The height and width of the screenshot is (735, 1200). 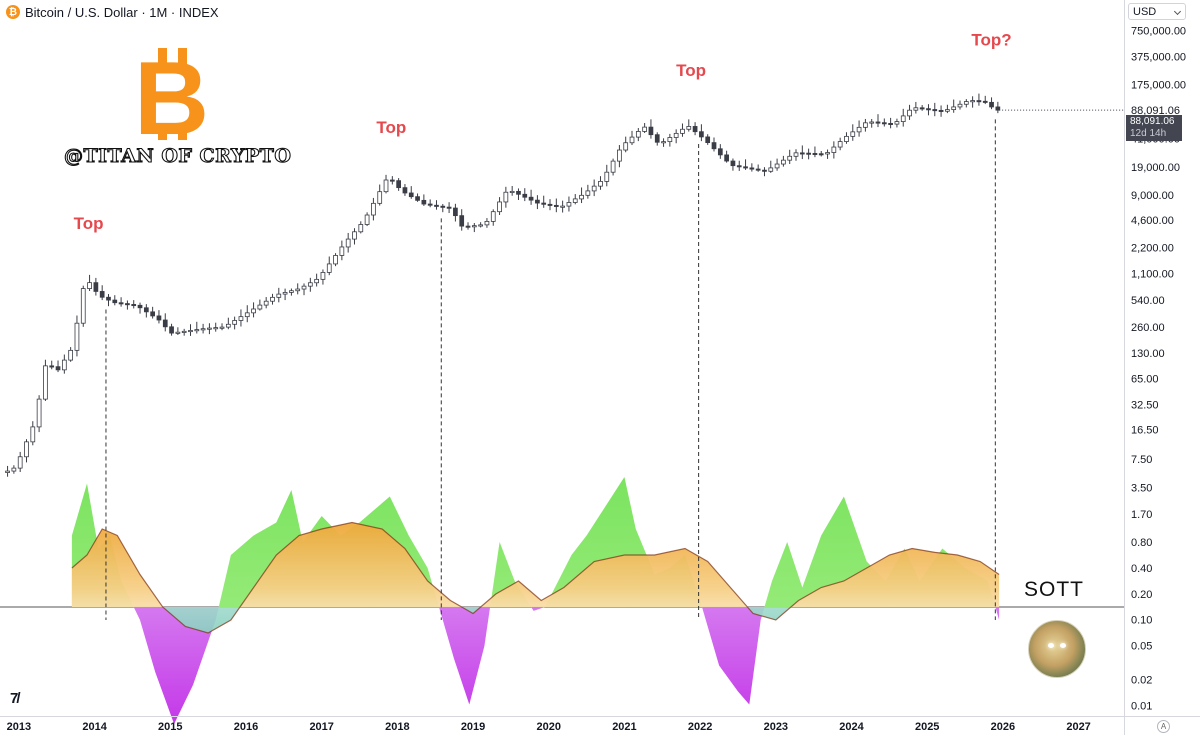 What do you see at coordinates (1054, 589) in the screenshot?
I see `indicator-name: SOTT` at bounding box center [1054, 589].